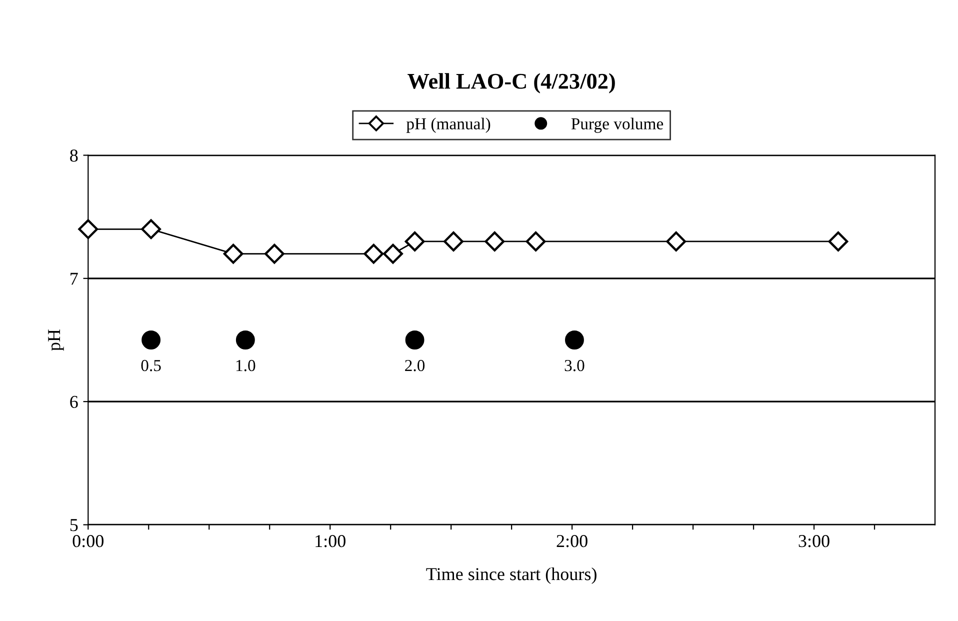 This screenshot has width=958, height=621. I want to click on annotation: 3.0, so click(574, 366).